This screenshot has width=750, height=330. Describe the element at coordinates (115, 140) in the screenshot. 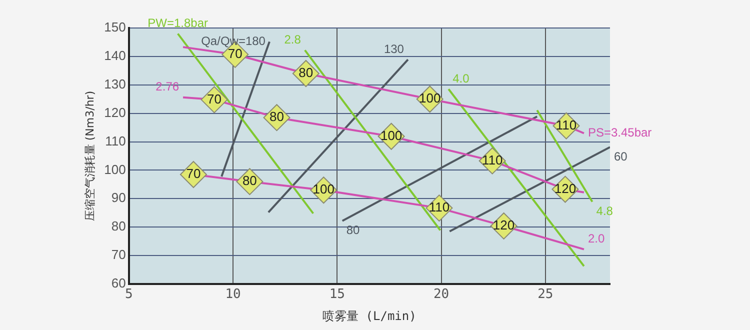

I see `y-tick-label: 110` at that location.